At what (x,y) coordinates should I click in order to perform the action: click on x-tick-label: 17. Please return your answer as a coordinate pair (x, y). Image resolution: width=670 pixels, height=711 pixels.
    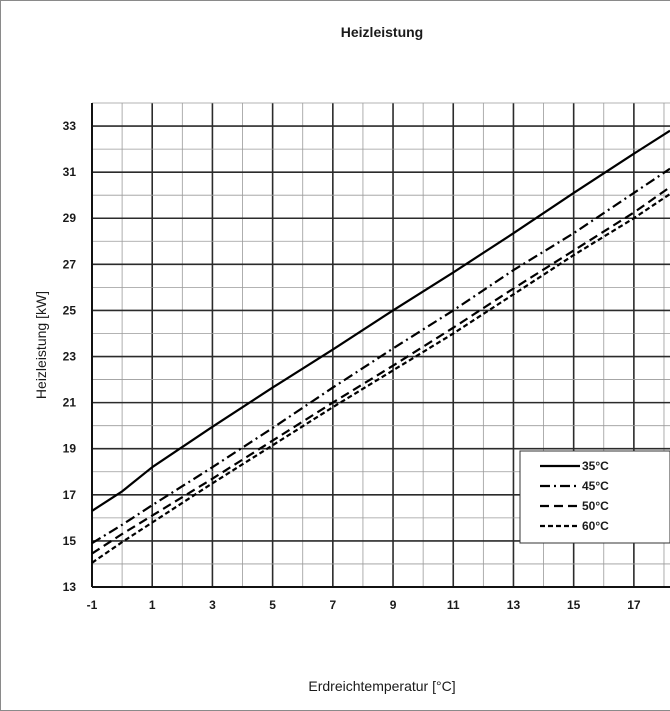
    Looking at the image, I should click on (634, 605).